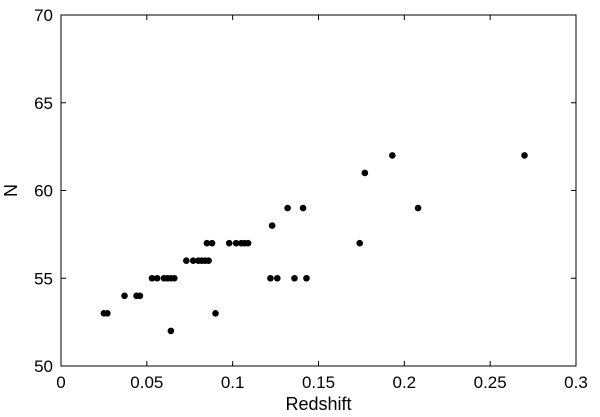  I want to click on y-tick-label: 55, so click(43, 278).